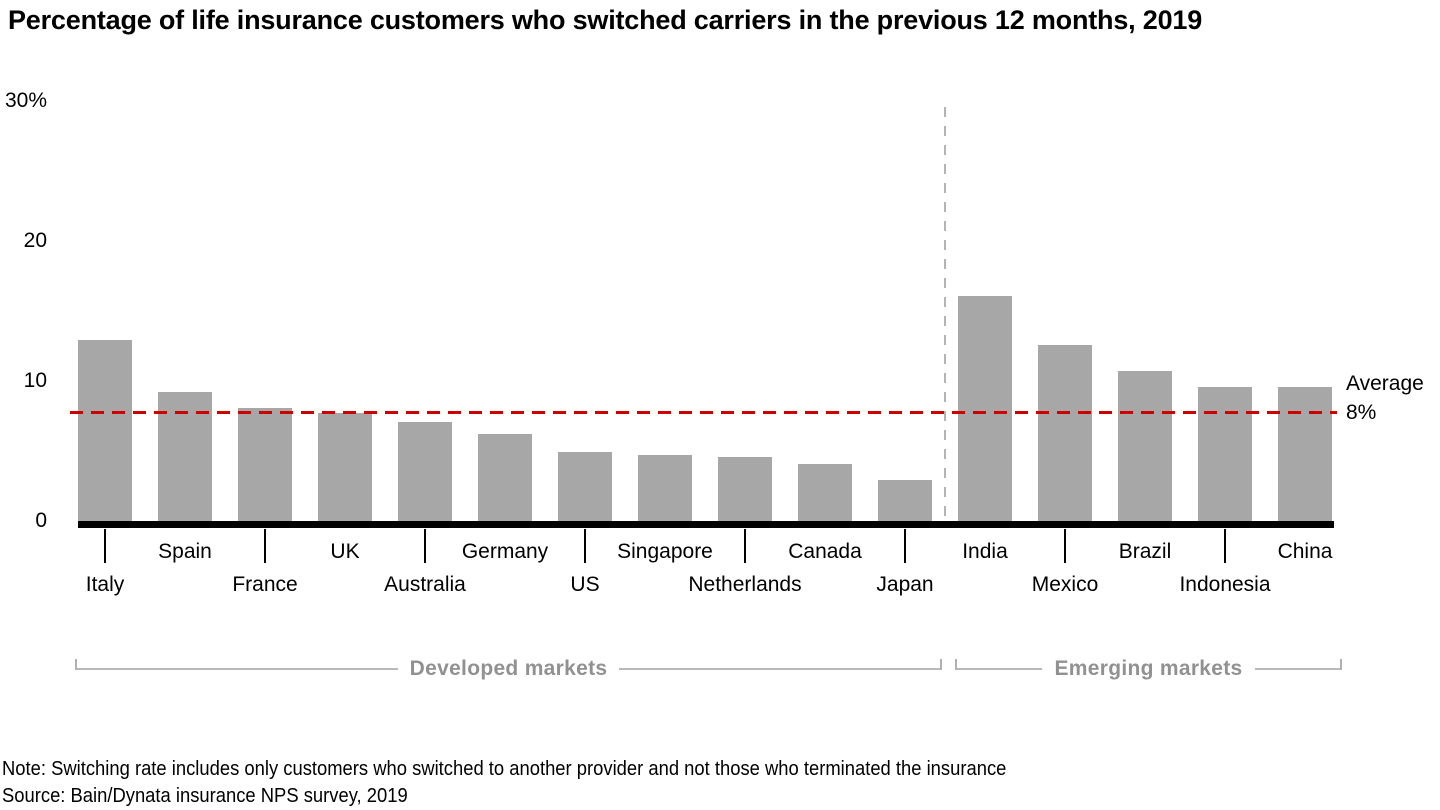  Describe the element at coordinates (265, 584) in the screenshot. I see `x-axis-label-france: France` at that location.